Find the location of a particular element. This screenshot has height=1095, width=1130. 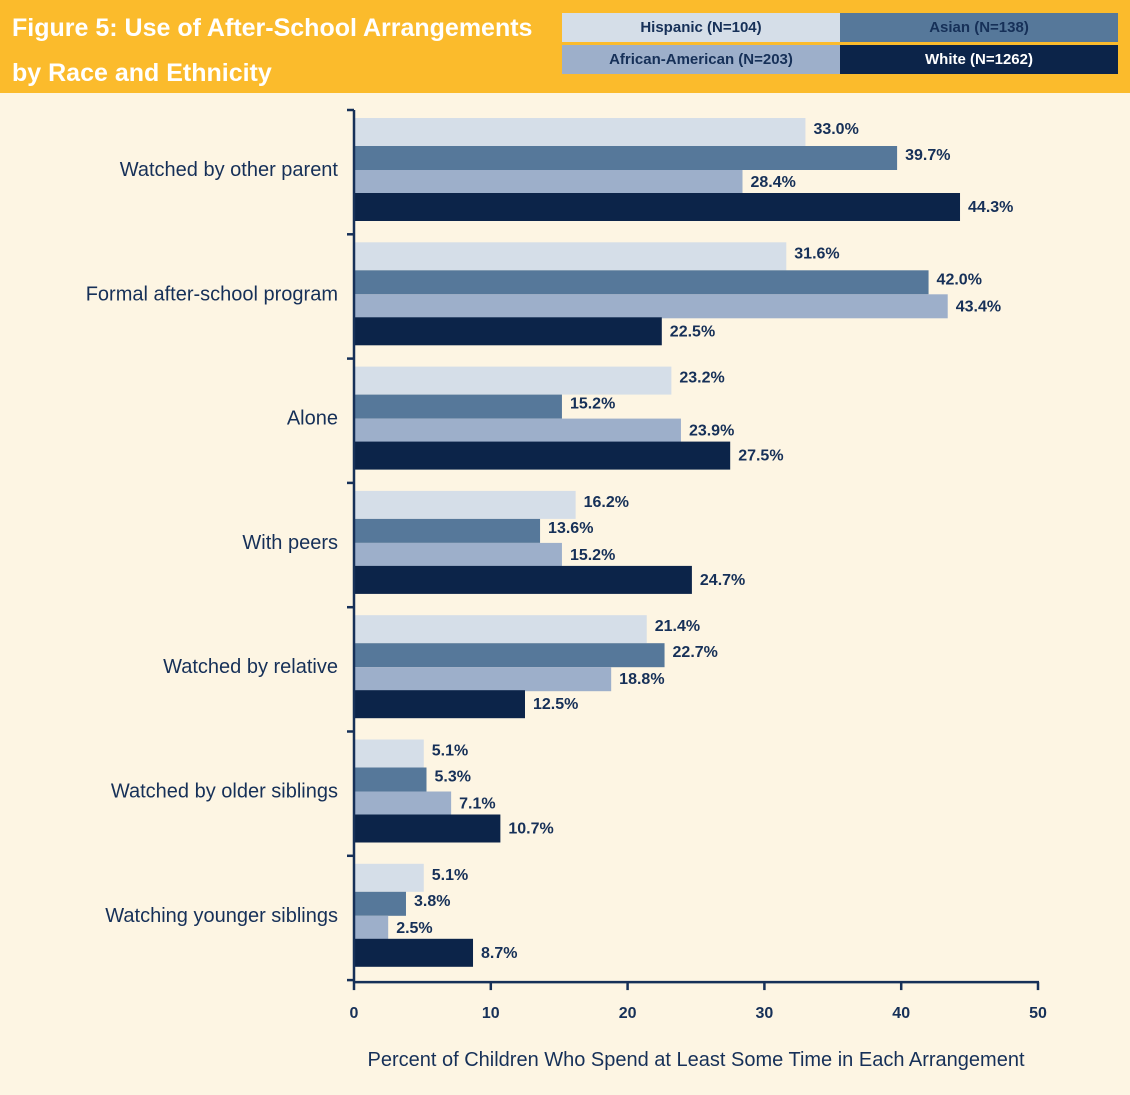

x-tick-label-3: 20 is located at coordinates (628, 1013).